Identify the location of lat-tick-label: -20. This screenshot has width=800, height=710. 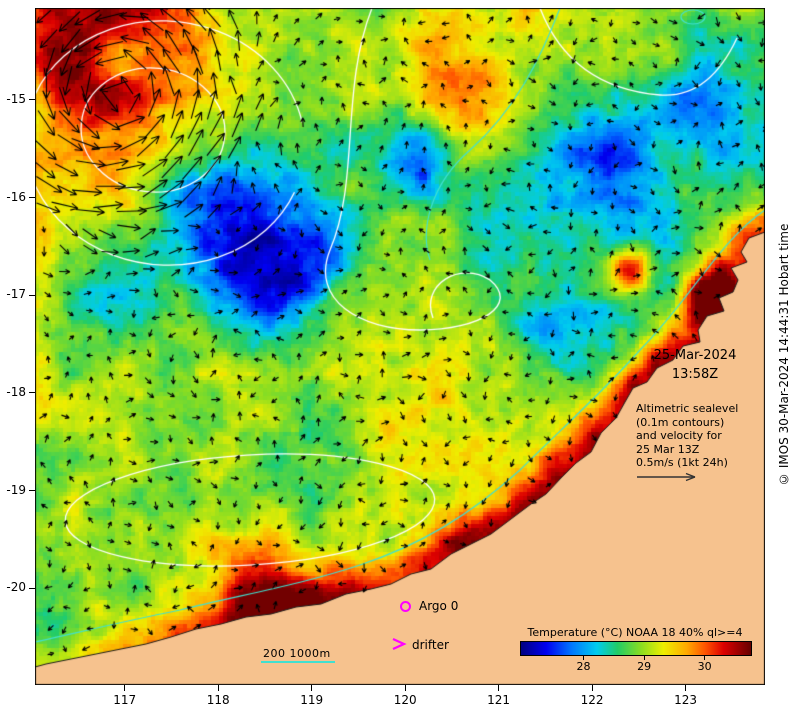
(16, 587).